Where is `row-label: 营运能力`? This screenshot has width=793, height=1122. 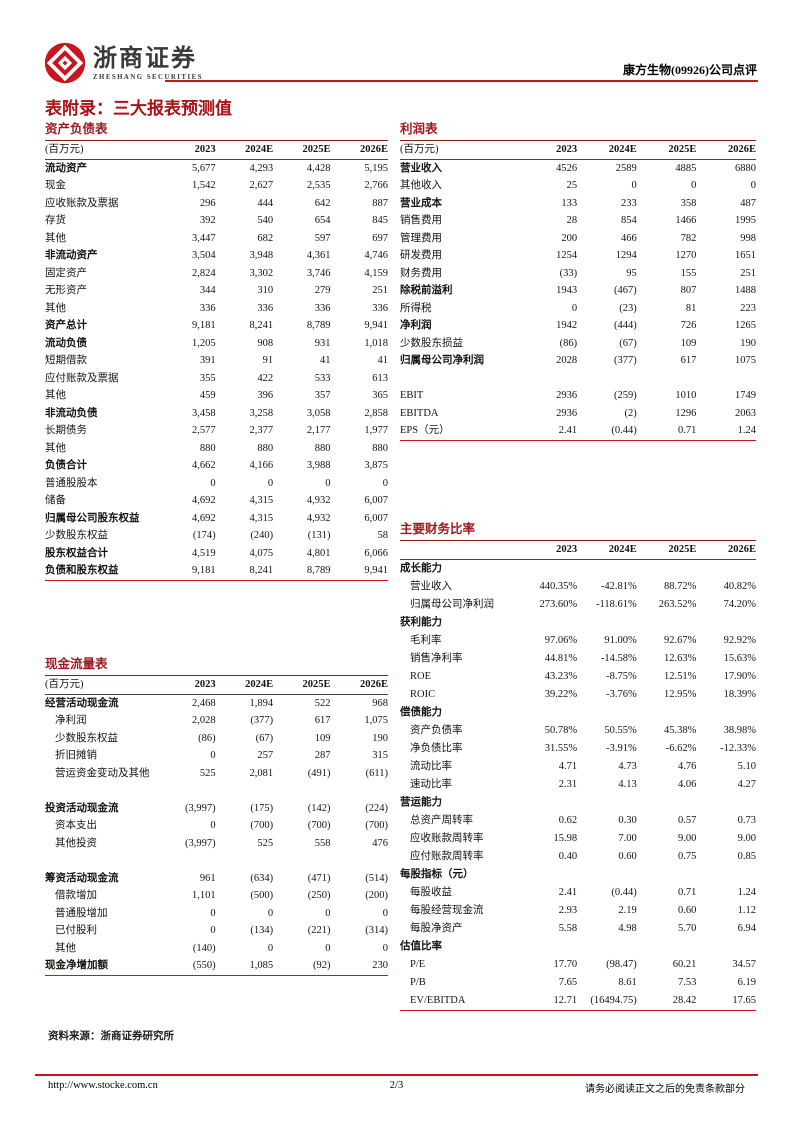 row-label: 营运能力 is located at coordinates (421, 802).